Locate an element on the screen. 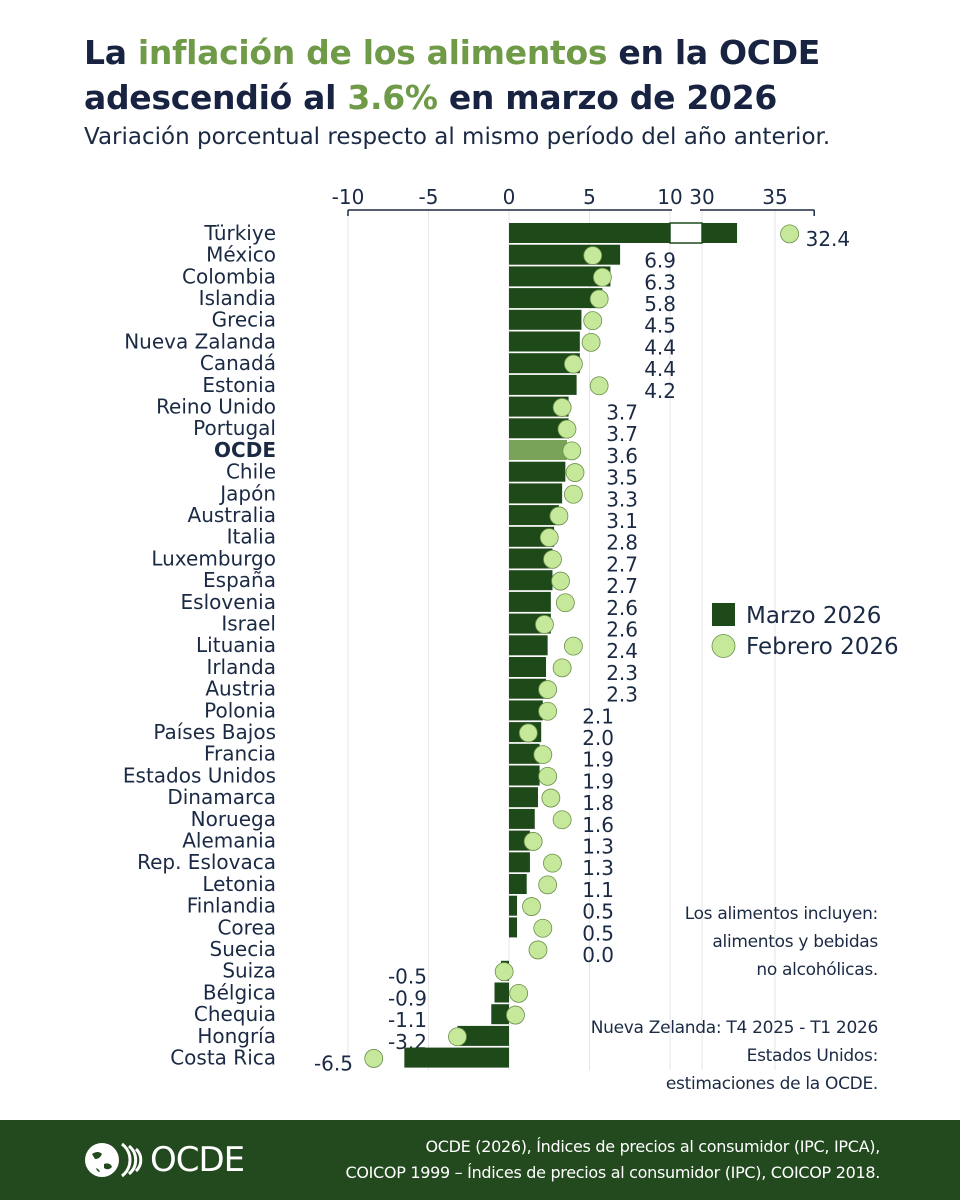  axis-break-marker is located at coordinates (686, 233).